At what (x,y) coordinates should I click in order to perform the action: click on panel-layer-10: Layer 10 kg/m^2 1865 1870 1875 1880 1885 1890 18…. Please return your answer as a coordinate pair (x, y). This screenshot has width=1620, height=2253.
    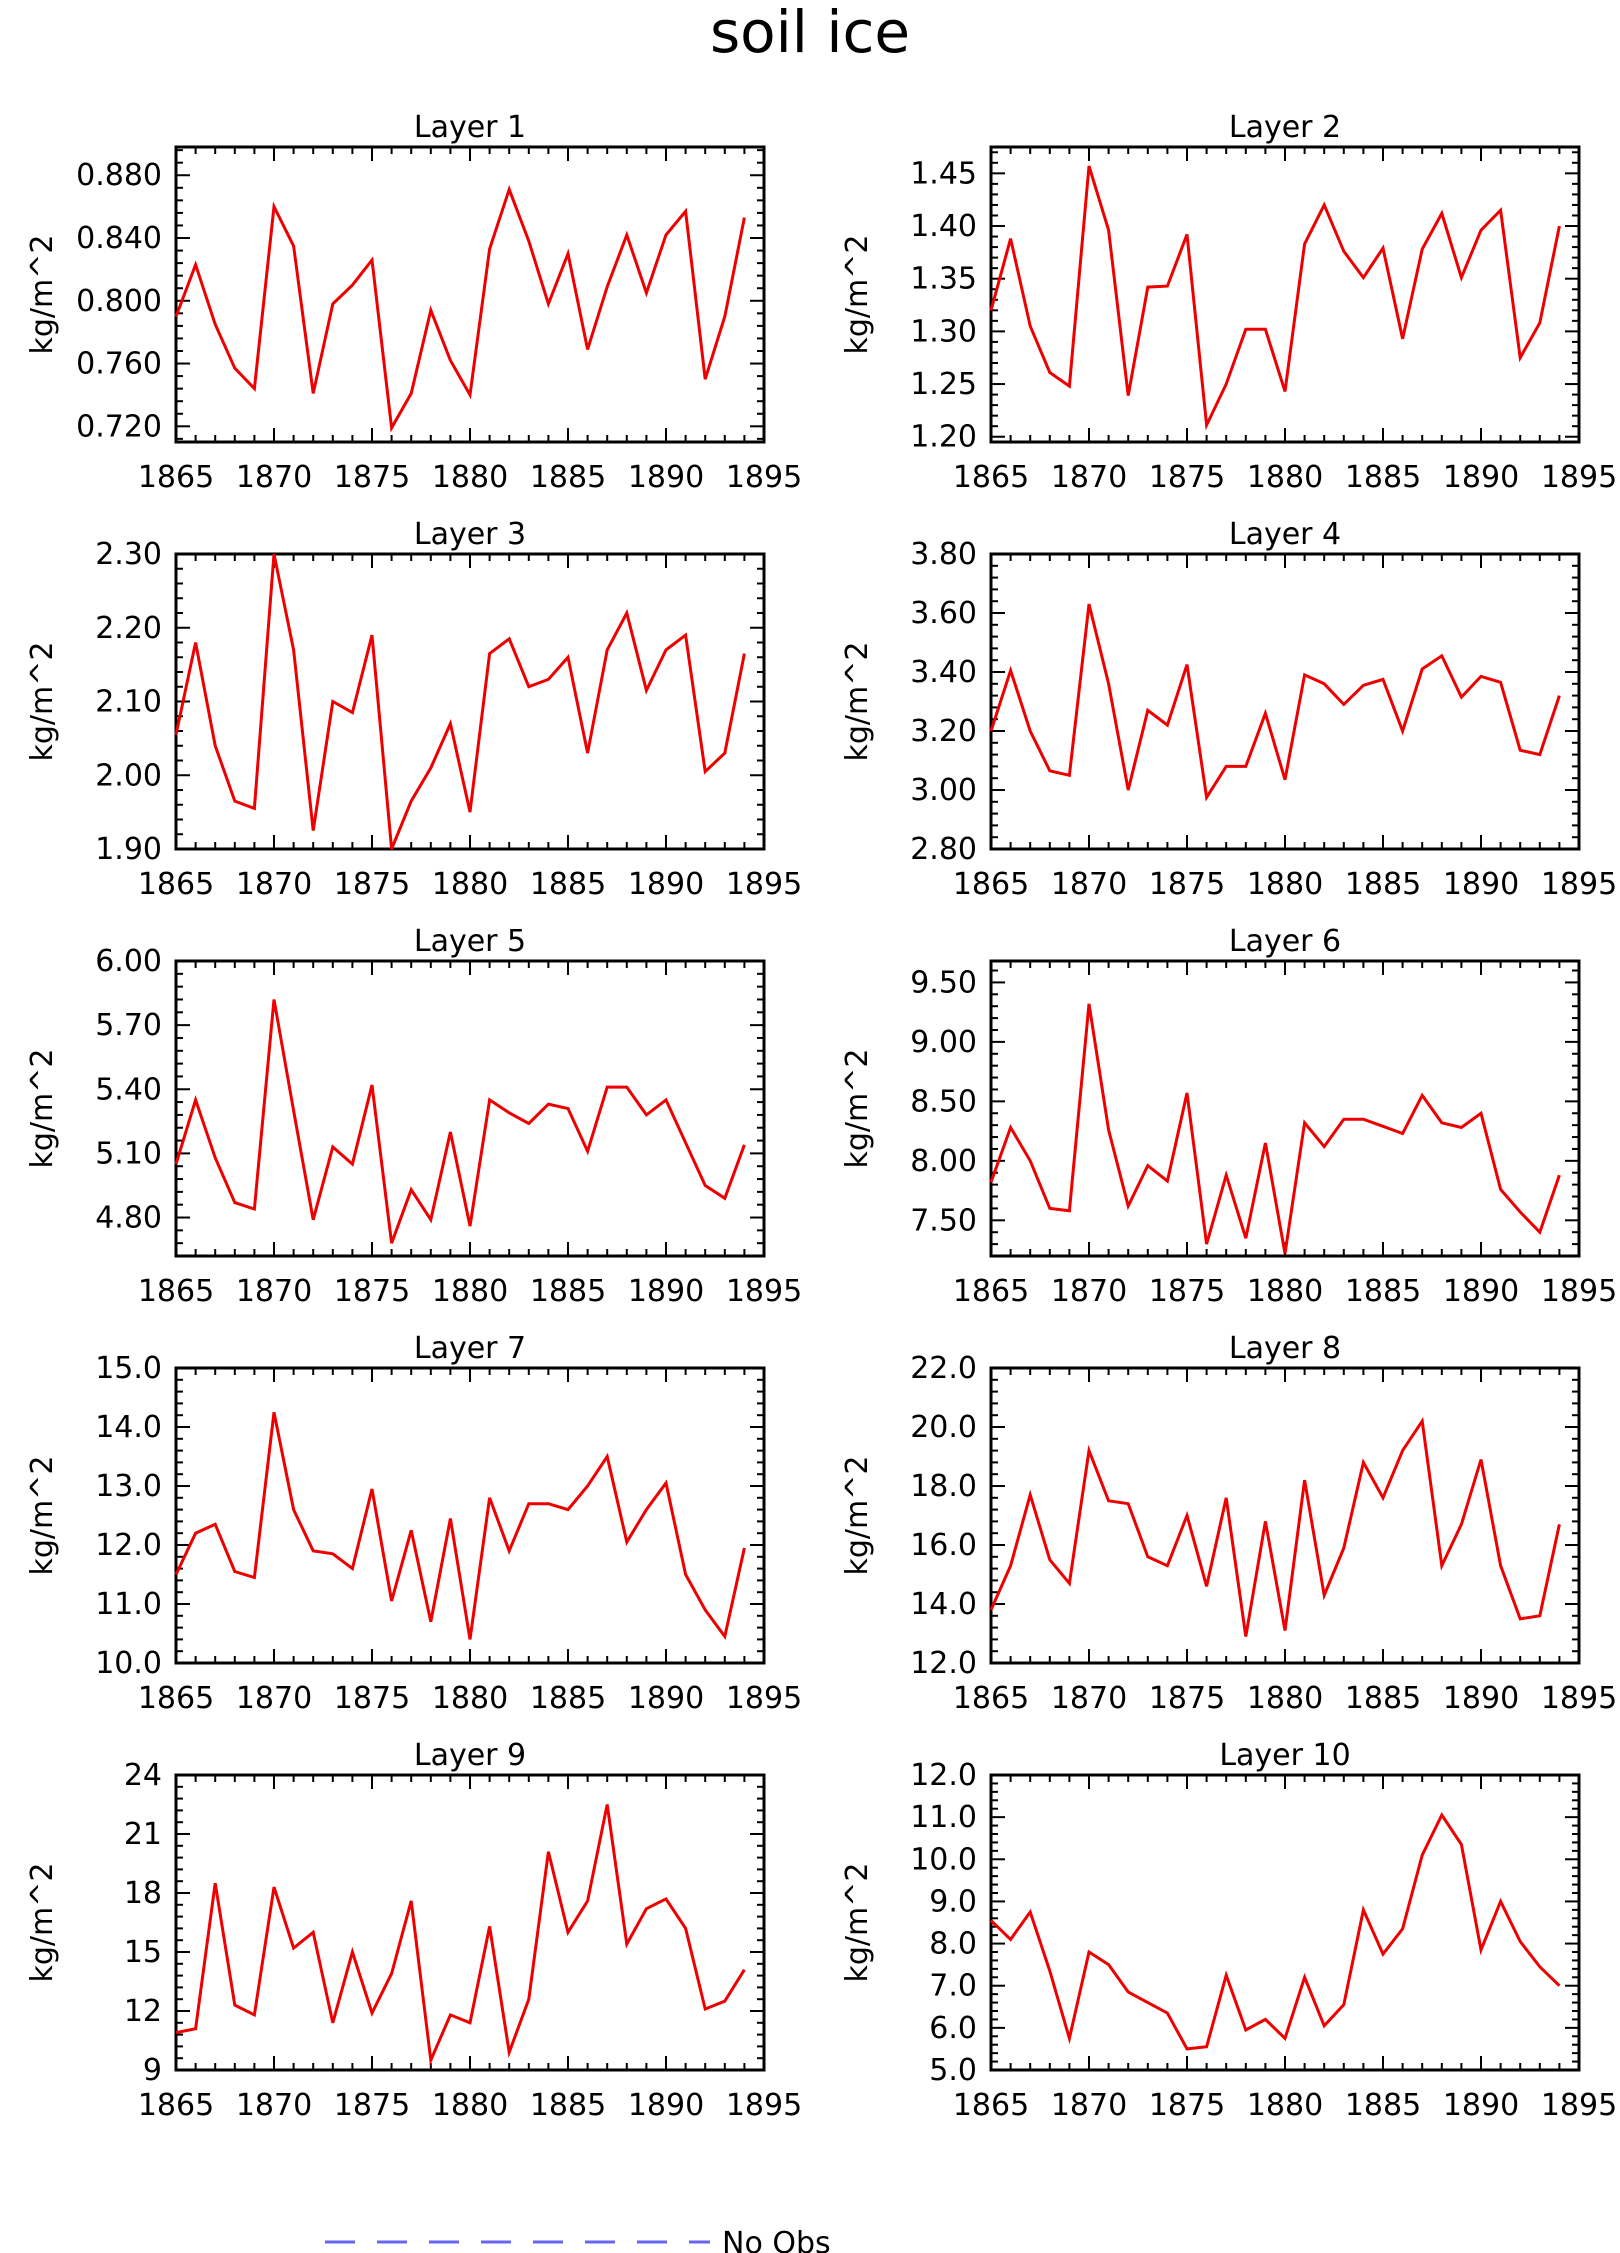
    Looking at the image, I should click on (1228, 1930).